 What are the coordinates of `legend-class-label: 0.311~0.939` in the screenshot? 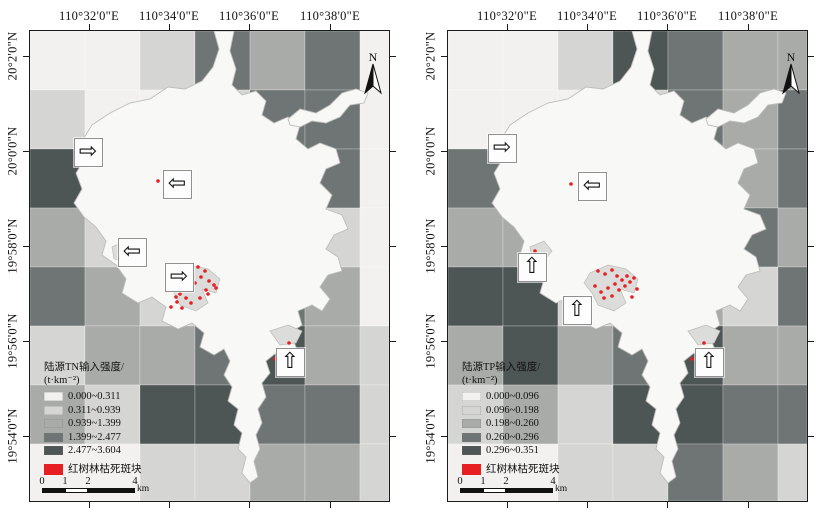 It's located at (94, 410).